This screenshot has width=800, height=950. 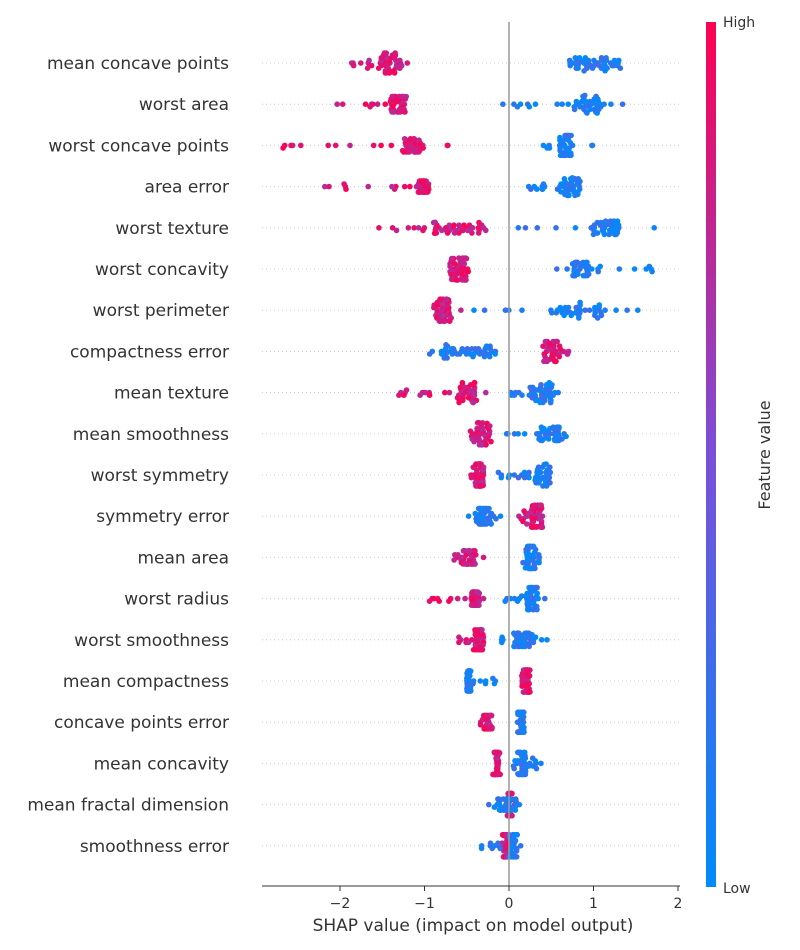 I want to click on x-tick-label: −1, so click(x=424, y=904).